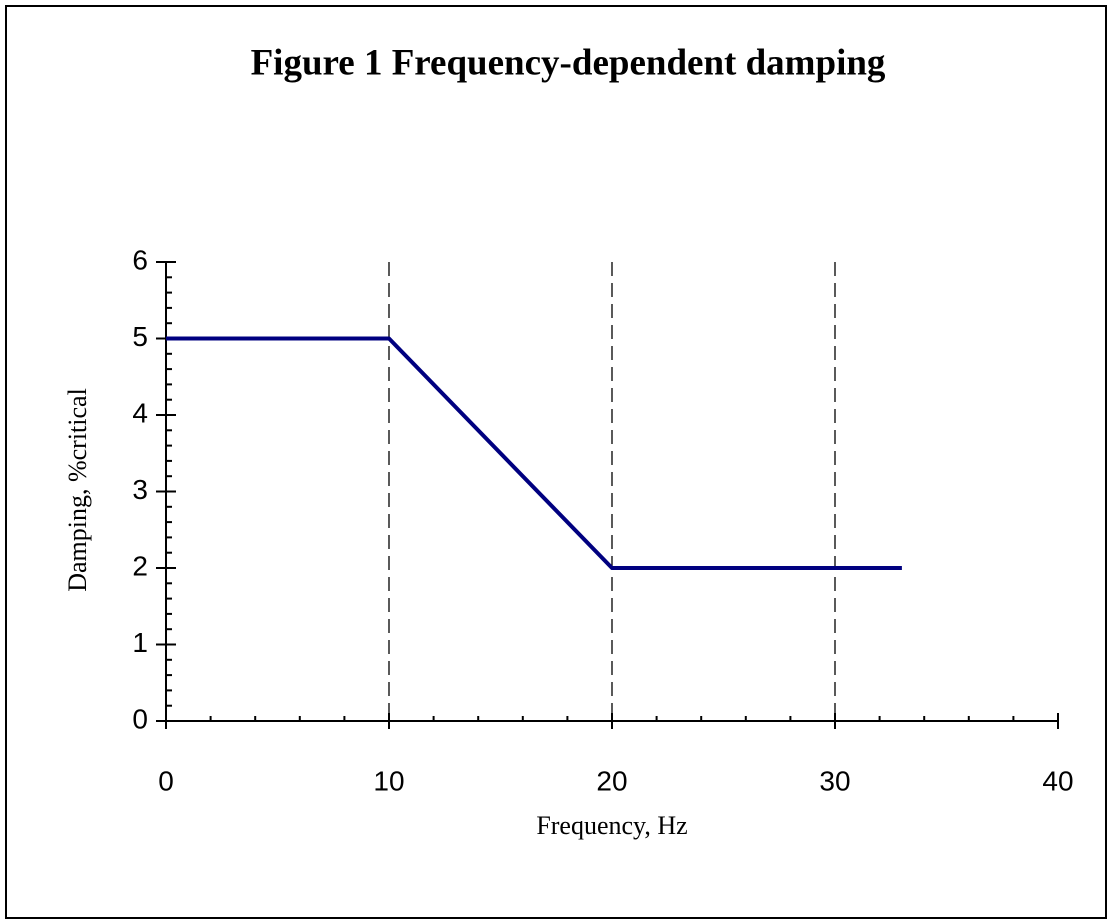 The height and width of the screenshot is (924, 1110). What do you see at coordinates (388, 780) in the screenshot?
I see `x-tick-label: 10` at bounding box center [388, 780].